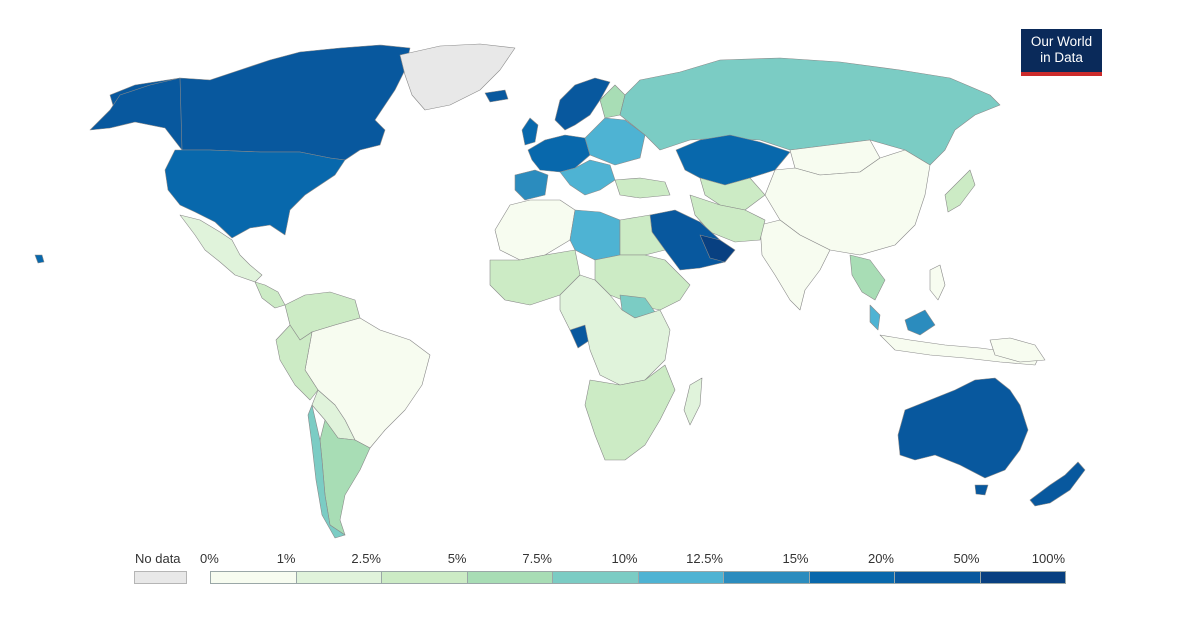 This screenshot has width=1200, height=628. What do you see at coordinates (1061, 57) in the screenshot?
I see `logo-line-2: in Data` at bounding box center [1061, 57].